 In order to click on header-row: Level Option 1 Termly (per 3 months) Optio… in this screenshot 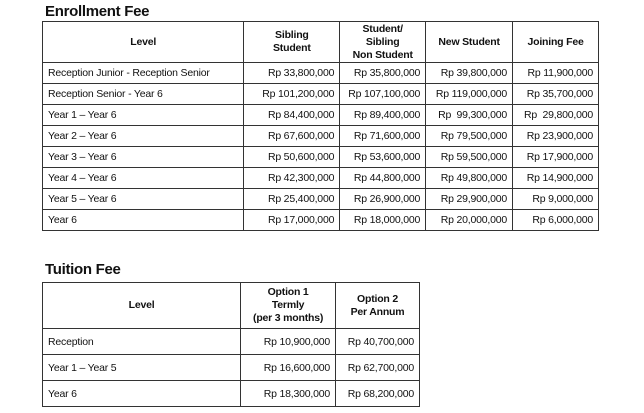, I will do `click(230, 305)`.